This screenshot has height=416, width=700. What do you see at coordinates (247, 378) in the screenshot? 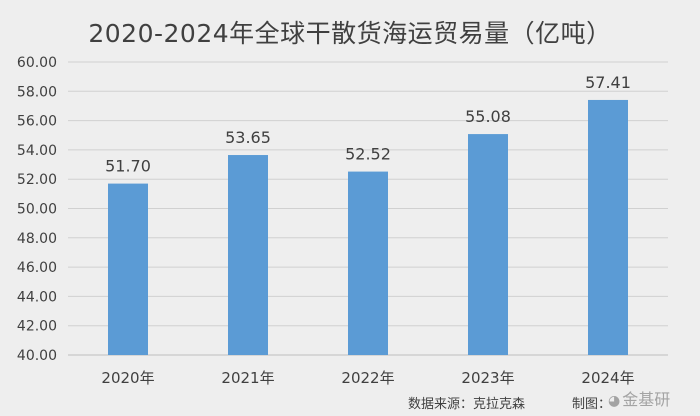
I see `x-tick-label: 2021年` at bounding box center [247, 378].